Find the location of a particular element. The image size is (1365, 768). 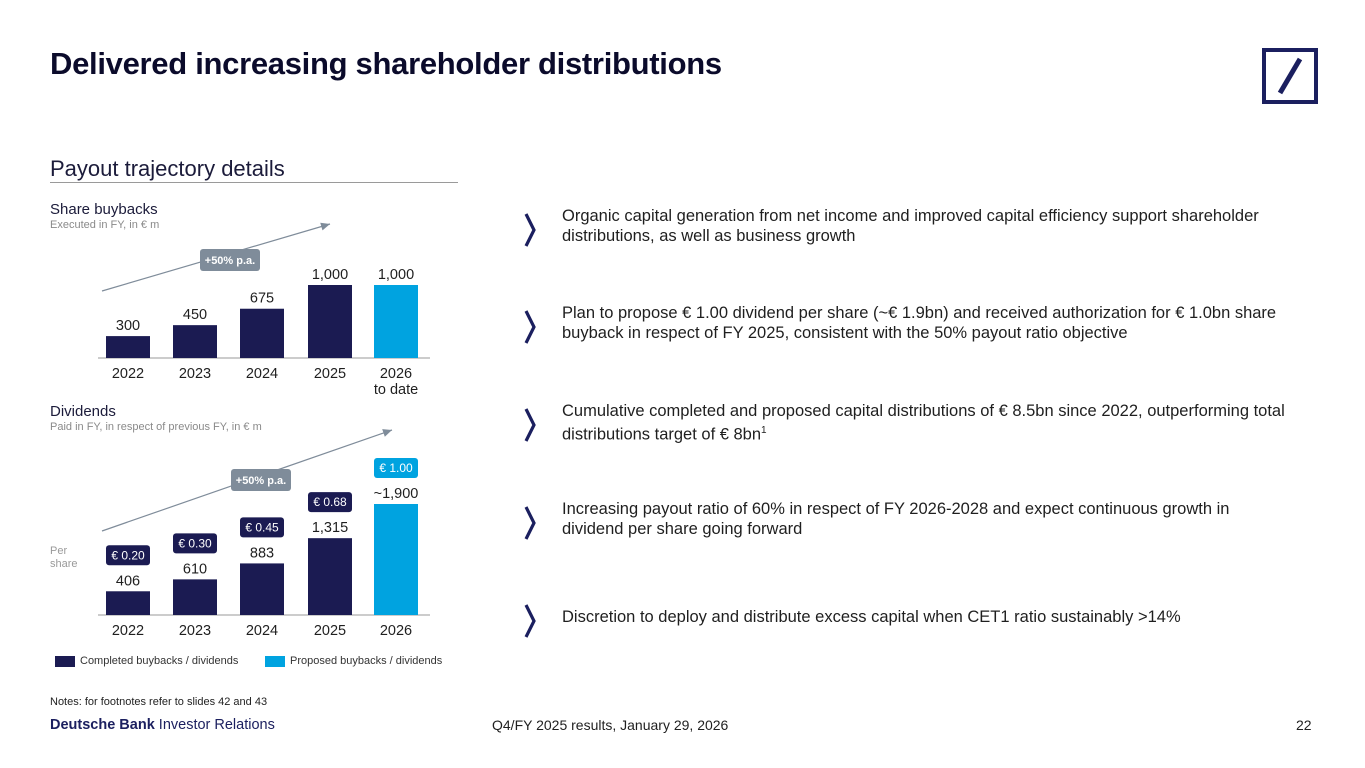

legend-completed-swatch is located at coordinates (65, 661).